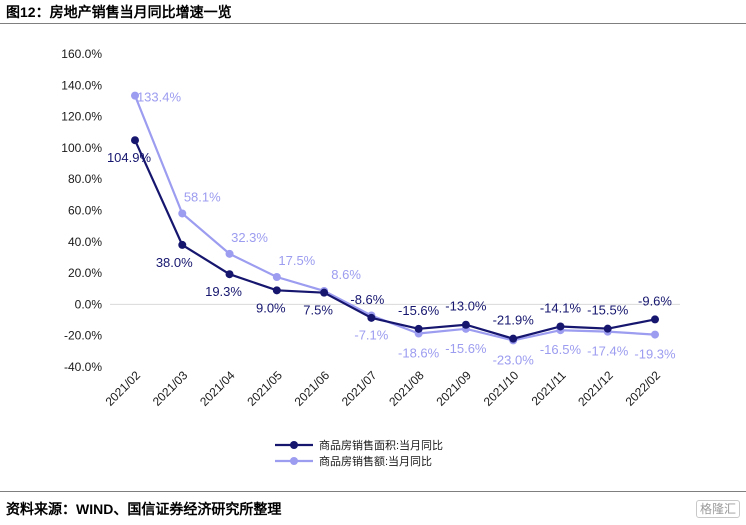 The width and height of the screenshot is (746, 525). Describe the element at coordinates (85, 211) in the screenshot. I see `y-tick-label: 60.0%` at that location.